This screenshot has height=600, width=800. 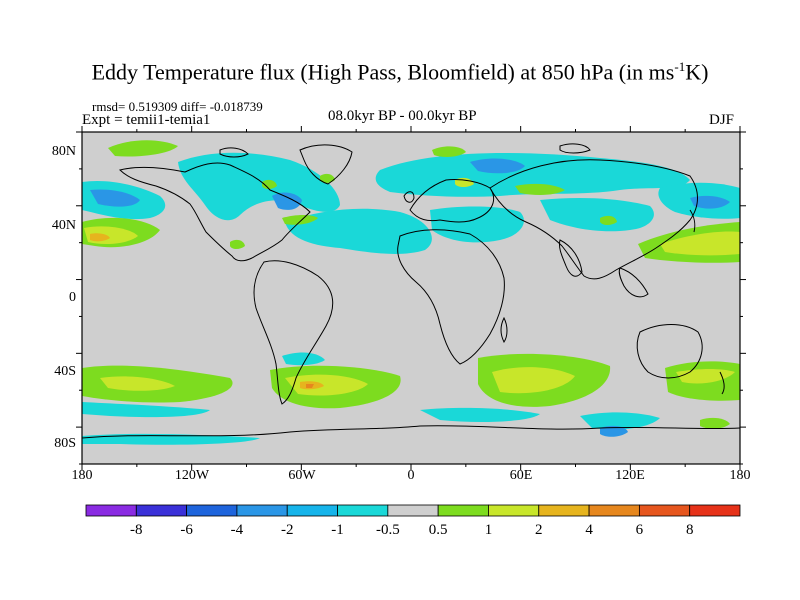 What do you see at coordinates (477, 224) in the screenshot?
I see `contour-cyan-med` at bounding box center [477, 224].